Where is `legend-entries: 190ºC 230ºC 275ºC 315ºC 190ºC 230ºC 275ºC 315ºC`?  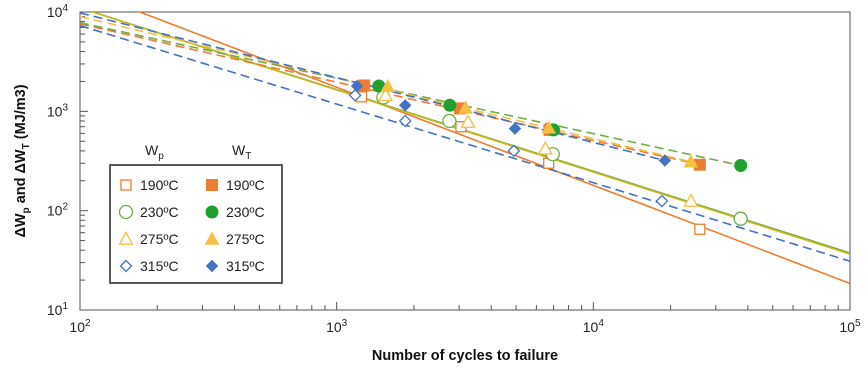
legend-entries: 190ºC 230ºC 275ºC 315ºC 190ºC 230ºC 275ºC 315ºC is located at coordinates (191, 225).